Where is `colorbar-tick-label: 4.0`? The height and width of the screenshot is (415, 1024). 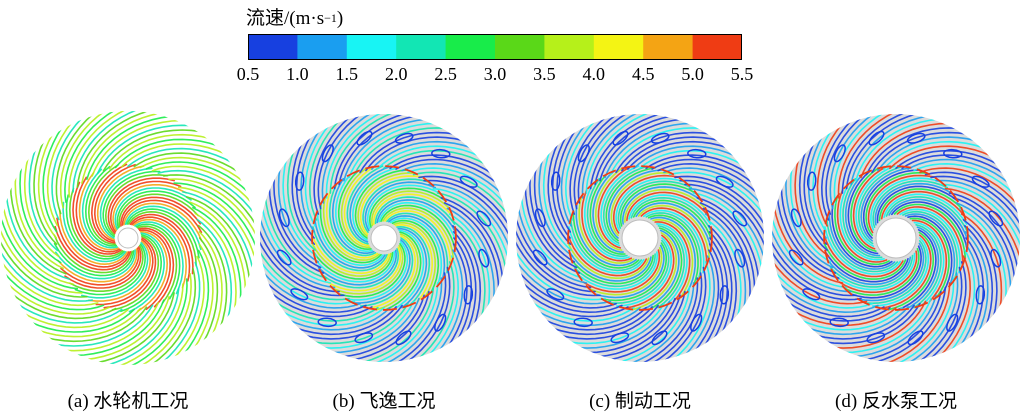
colorbar-tick-label: 4.0 is located at coordinates (594, 74).